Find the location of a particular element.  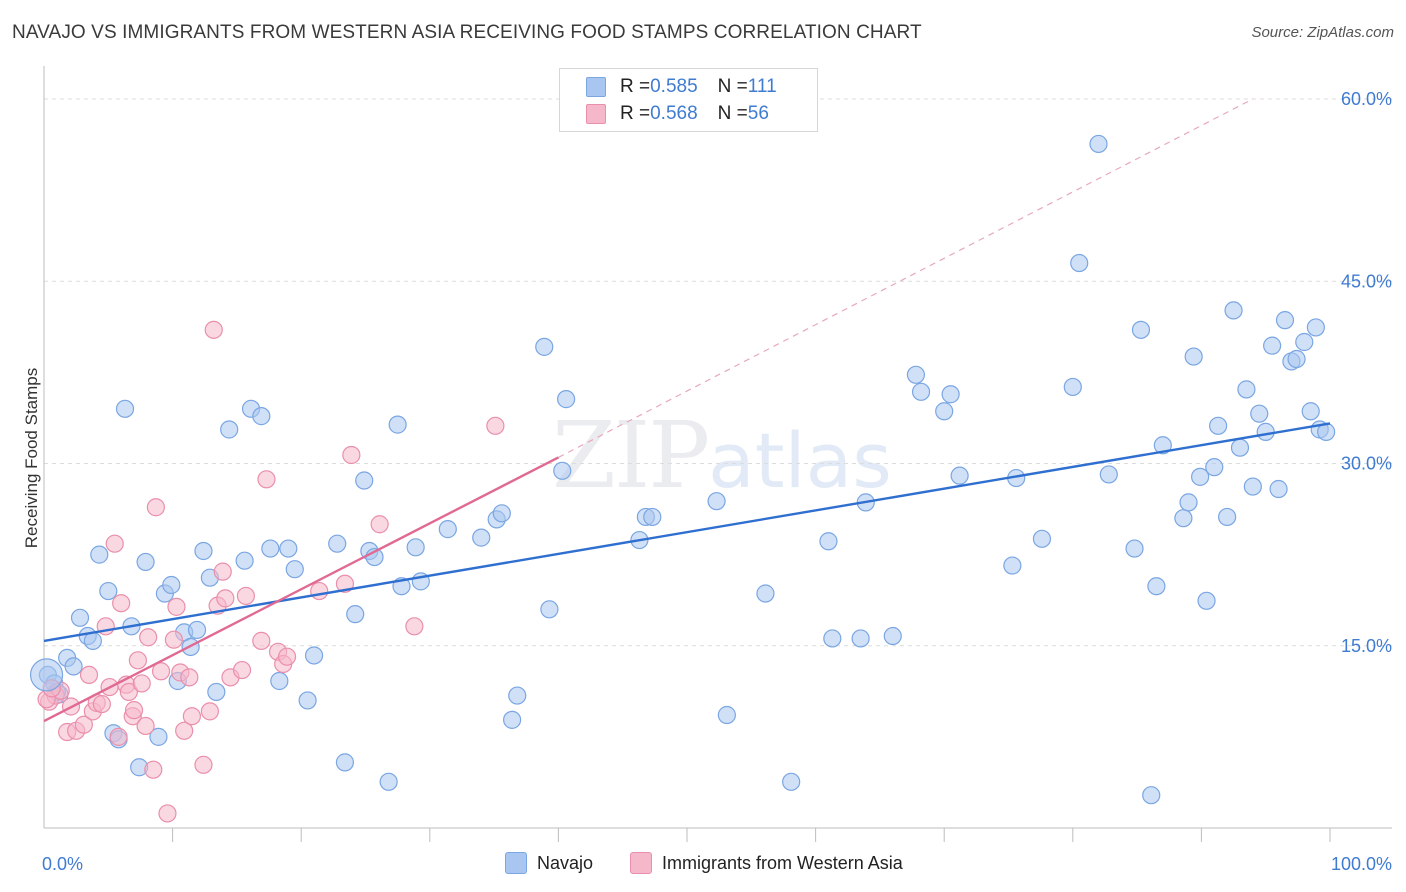

legend-item-immigrants: Immigrants from Western Asia is located at coordinates (766, 863).